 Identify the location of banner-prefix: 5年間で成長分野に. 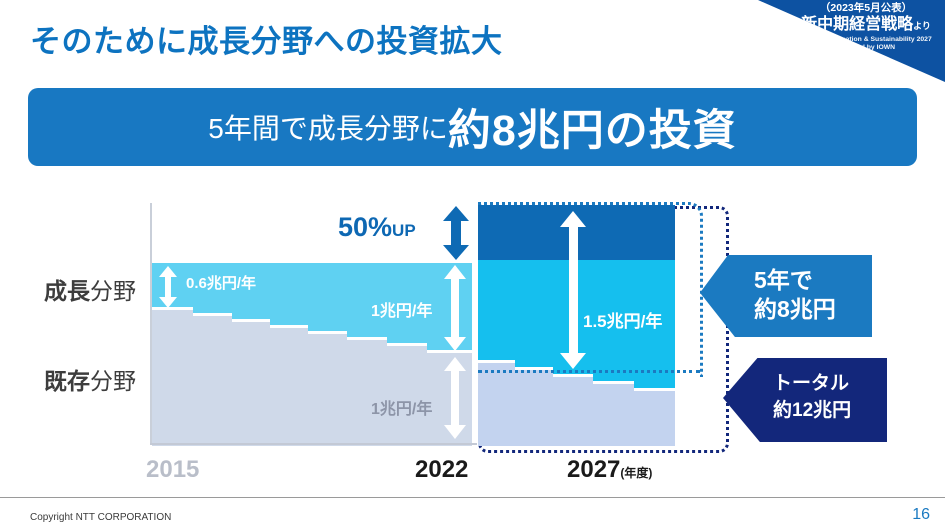
(328, 128).